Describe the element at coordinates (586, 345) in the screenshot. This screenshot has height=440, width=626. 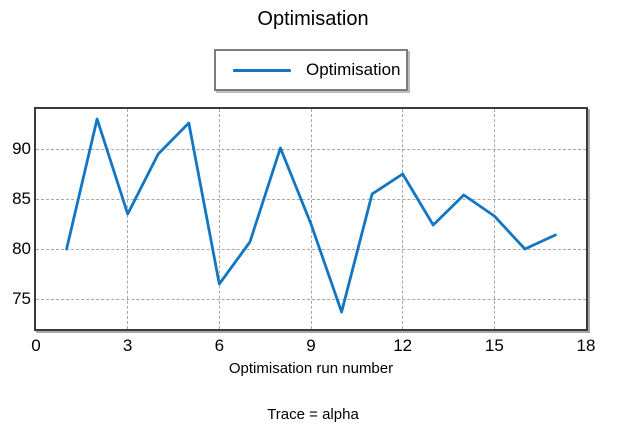
I see `x-tick-label: 18` at that location.